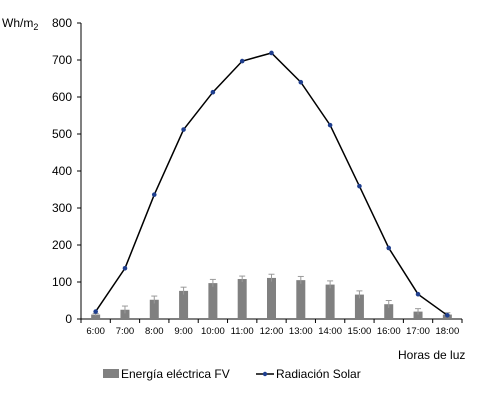 The width and height of the screenshot is (479, 403). I want to click on x-tick-label: 9:00, so click(183, 331).